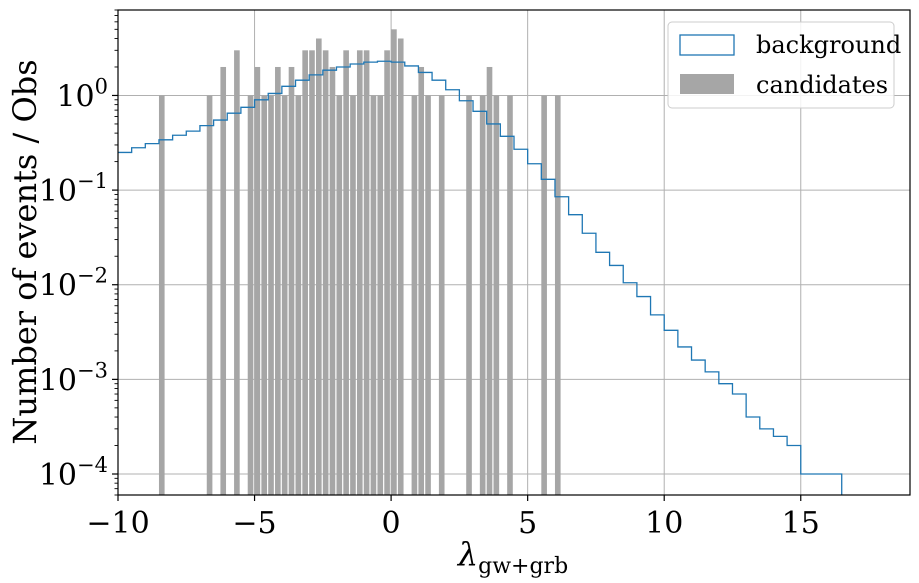  What do you see at coordinates (82, 94) in the screenshot?
I see `y-tick-label: 10⁰` at bounding box center [82, 94].